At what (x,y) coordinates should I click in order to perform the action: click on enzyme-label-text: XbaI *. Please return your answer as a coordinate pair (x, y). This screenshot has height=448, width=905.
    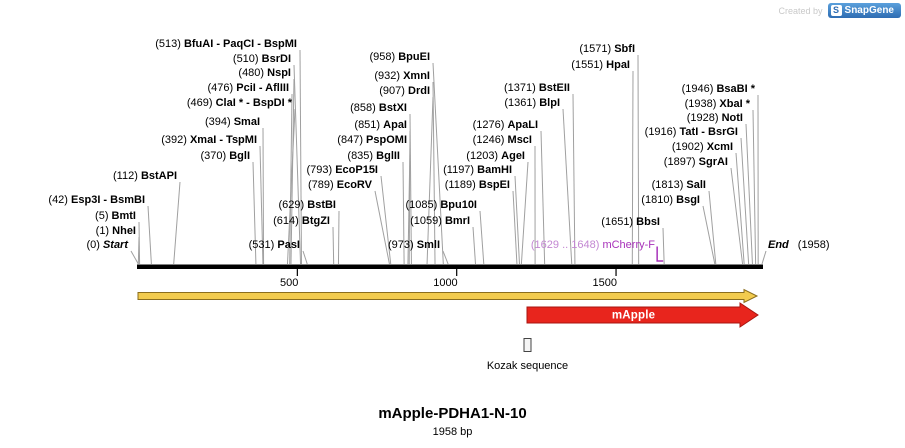
    Looking at the image, I should click on (734, 103).